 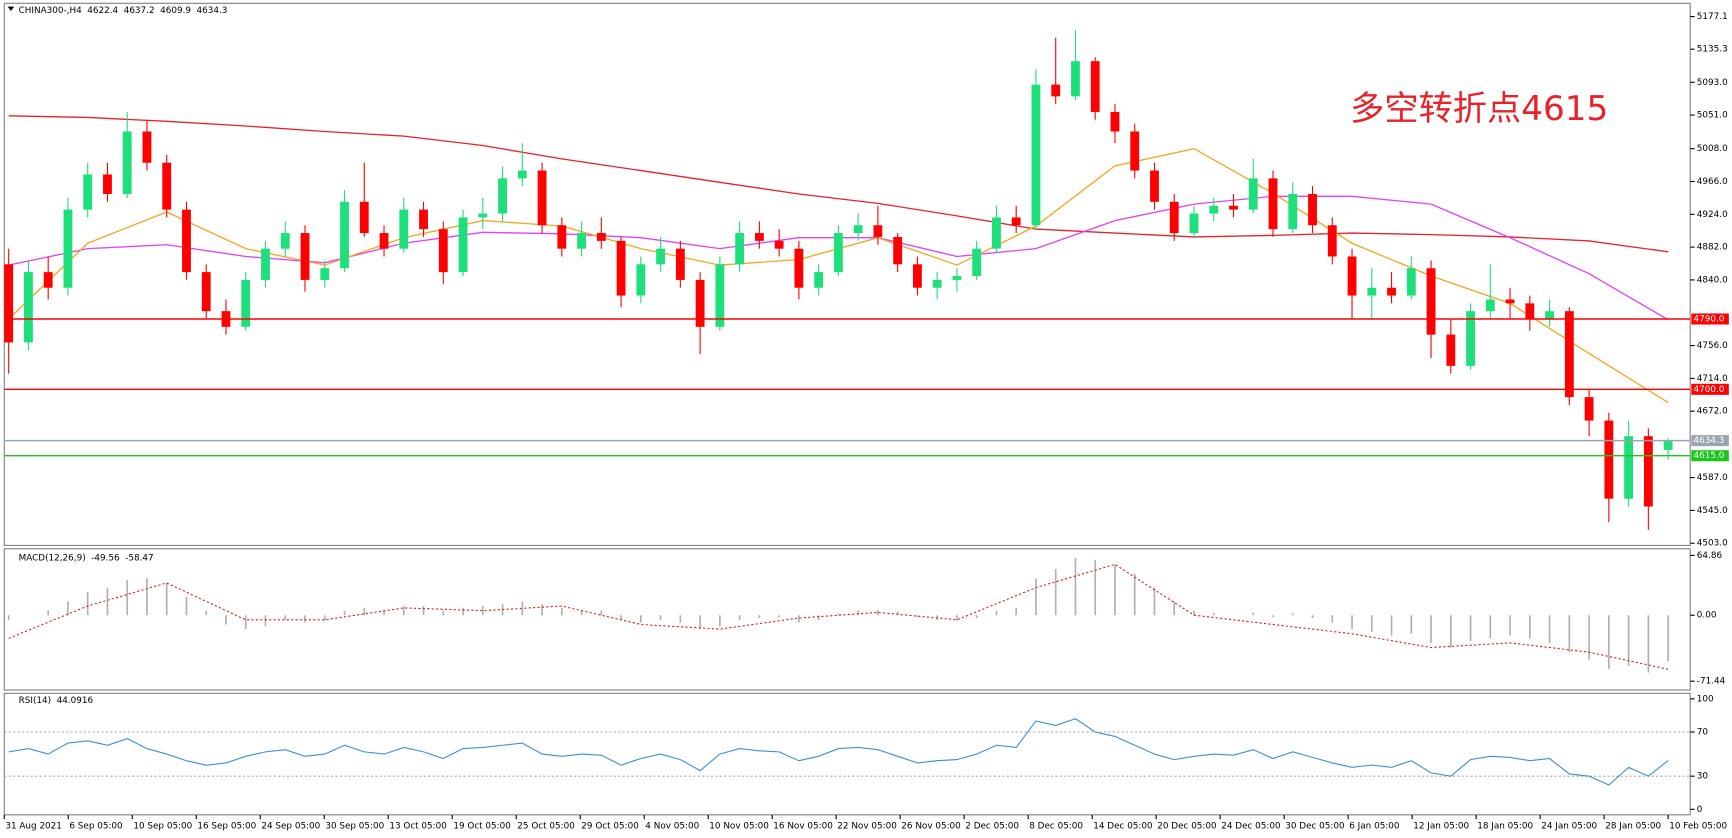 I want to click on x-tick-label: 25 Oct 05:00, so click(x=546, y=826).